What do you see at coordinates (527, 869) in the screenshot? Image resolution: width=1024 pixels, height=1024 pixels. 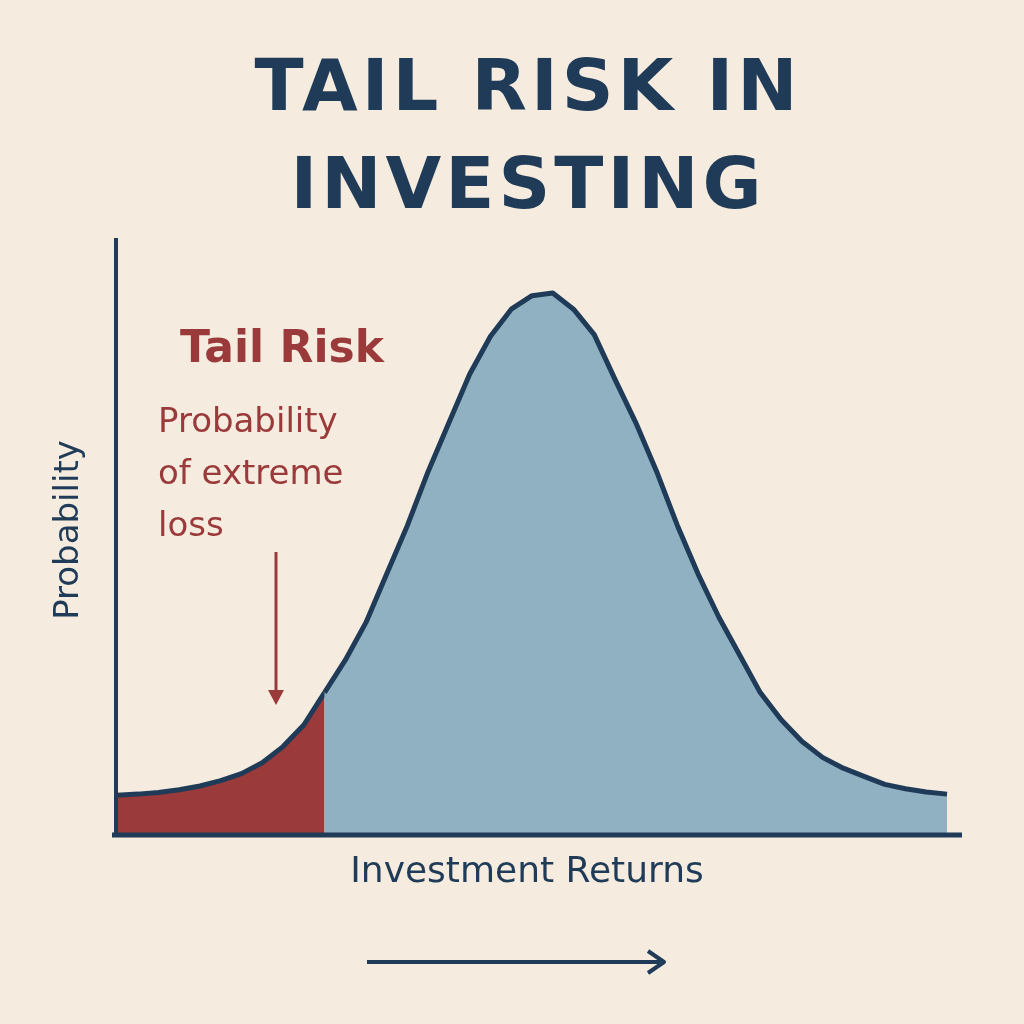 I see `x-axis-title: Investment Returns` at bounding box center [527, 869].